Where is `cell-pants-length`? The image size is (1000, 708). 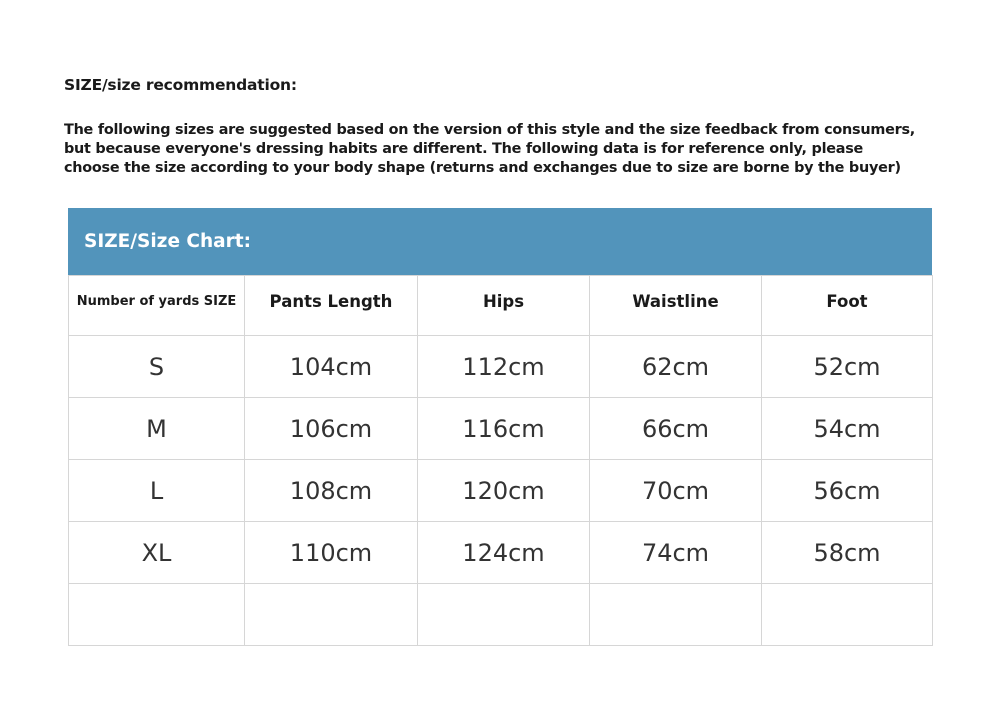 cell-pants-length is located at coordinates (331, 614).